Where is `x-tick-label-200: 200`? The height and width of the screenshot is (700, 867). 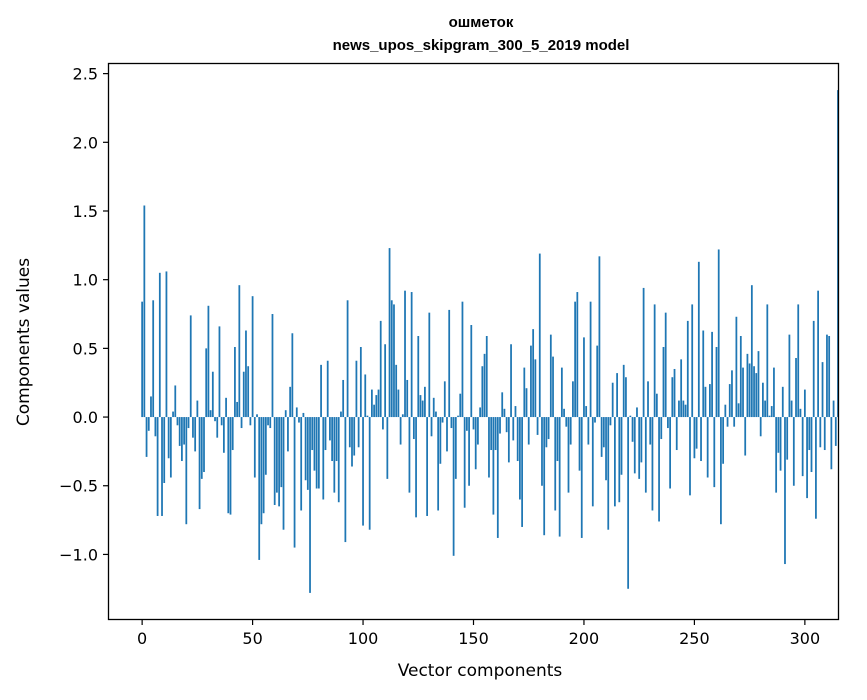
x-tick-label-200: 200 is located at coordinates (584, 638).